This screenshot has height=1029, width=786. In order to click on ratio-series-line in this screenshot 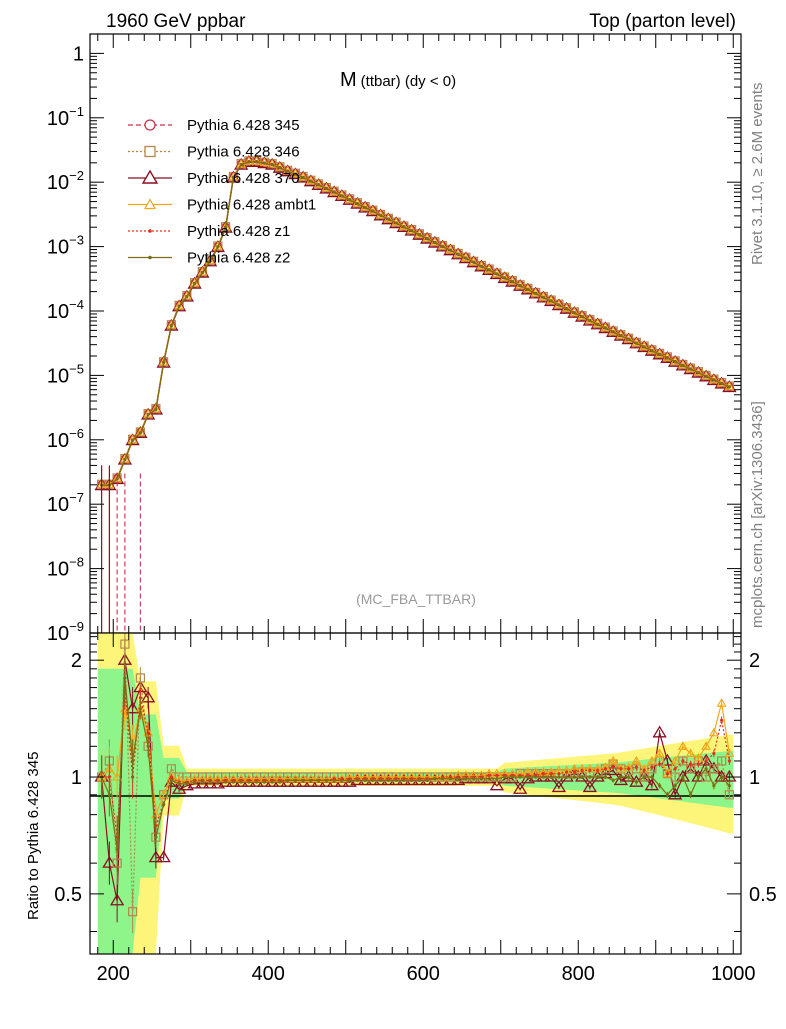, I will do `click(415, 763)`.